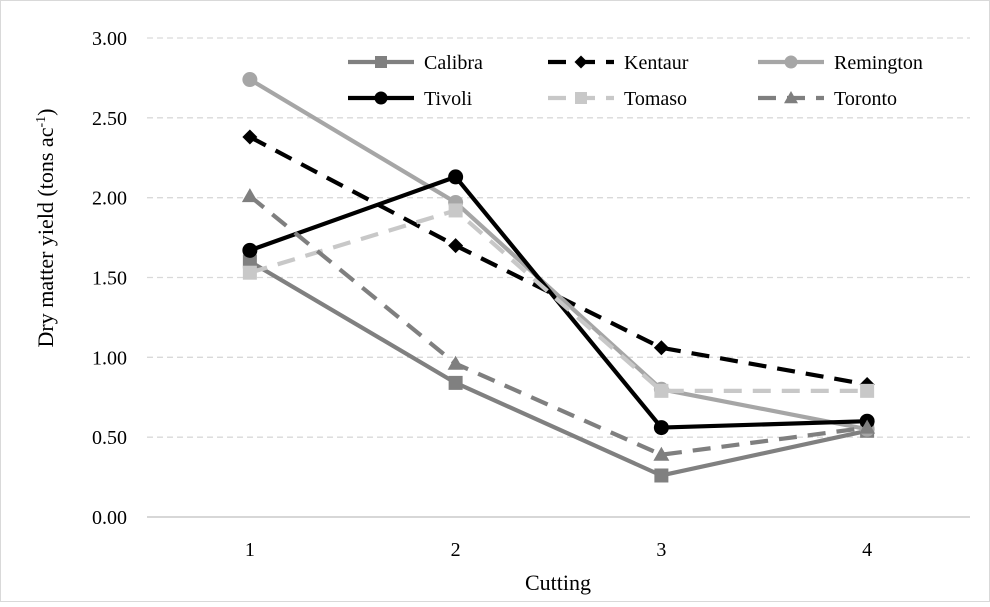 This screenshot has height=607, width=990. Describe the element at coordinates (45, 237) in the screenshot. I see `y-axis-title-main: Dry matter yield (tons ac` at that location.